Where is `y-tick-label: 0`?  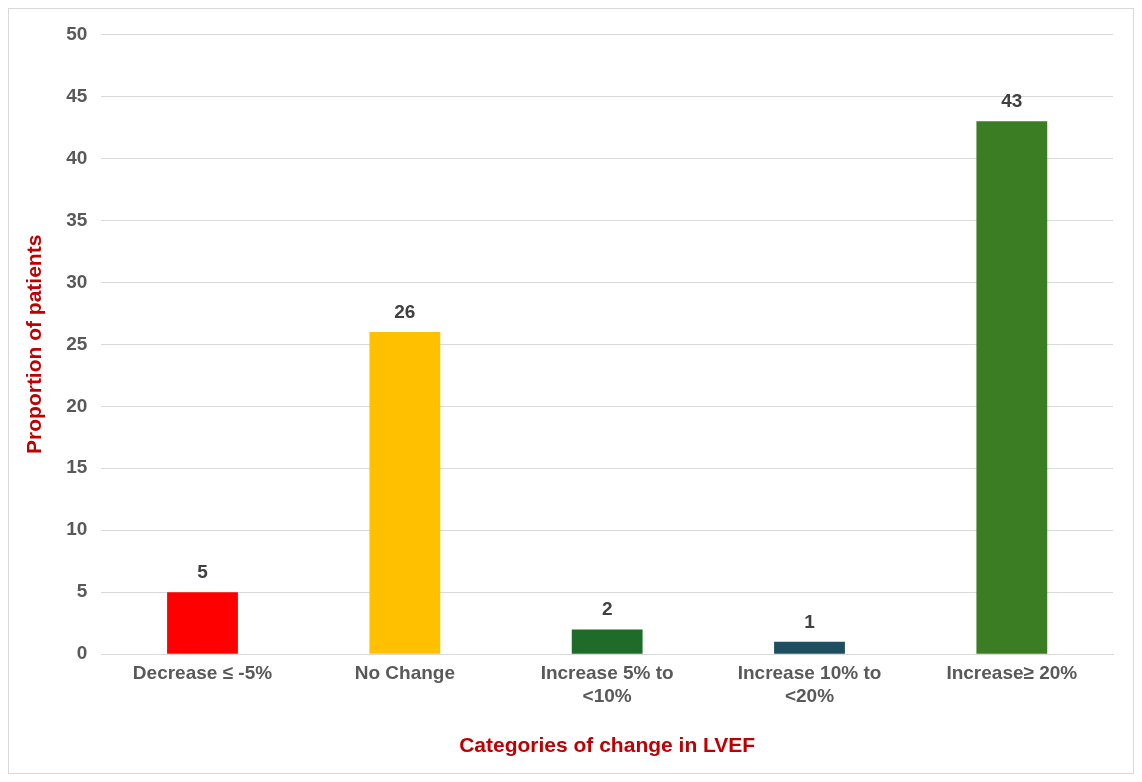 y-tick-label: 0 is located at coordinates (82, 653).